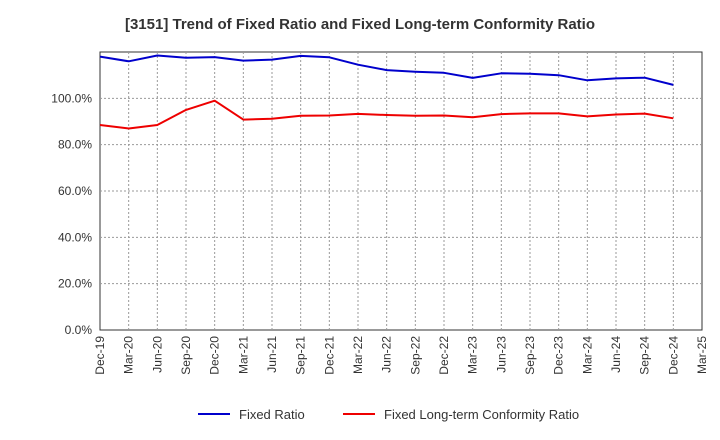 The height and width of the screenshot is (440, 720). Describe the element at coordinates (587, 355) in the screenshot. I see `x-tick-label: Mar-24` at that location.